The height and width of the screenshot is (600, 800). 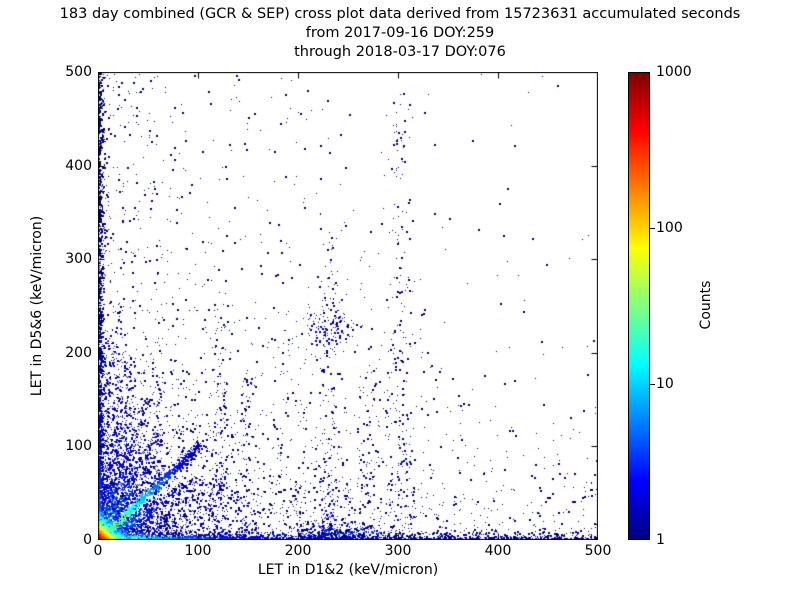 I want to click on y-axis-label: LET in D5&6 (keV/micron), so click(x=37, y=306).